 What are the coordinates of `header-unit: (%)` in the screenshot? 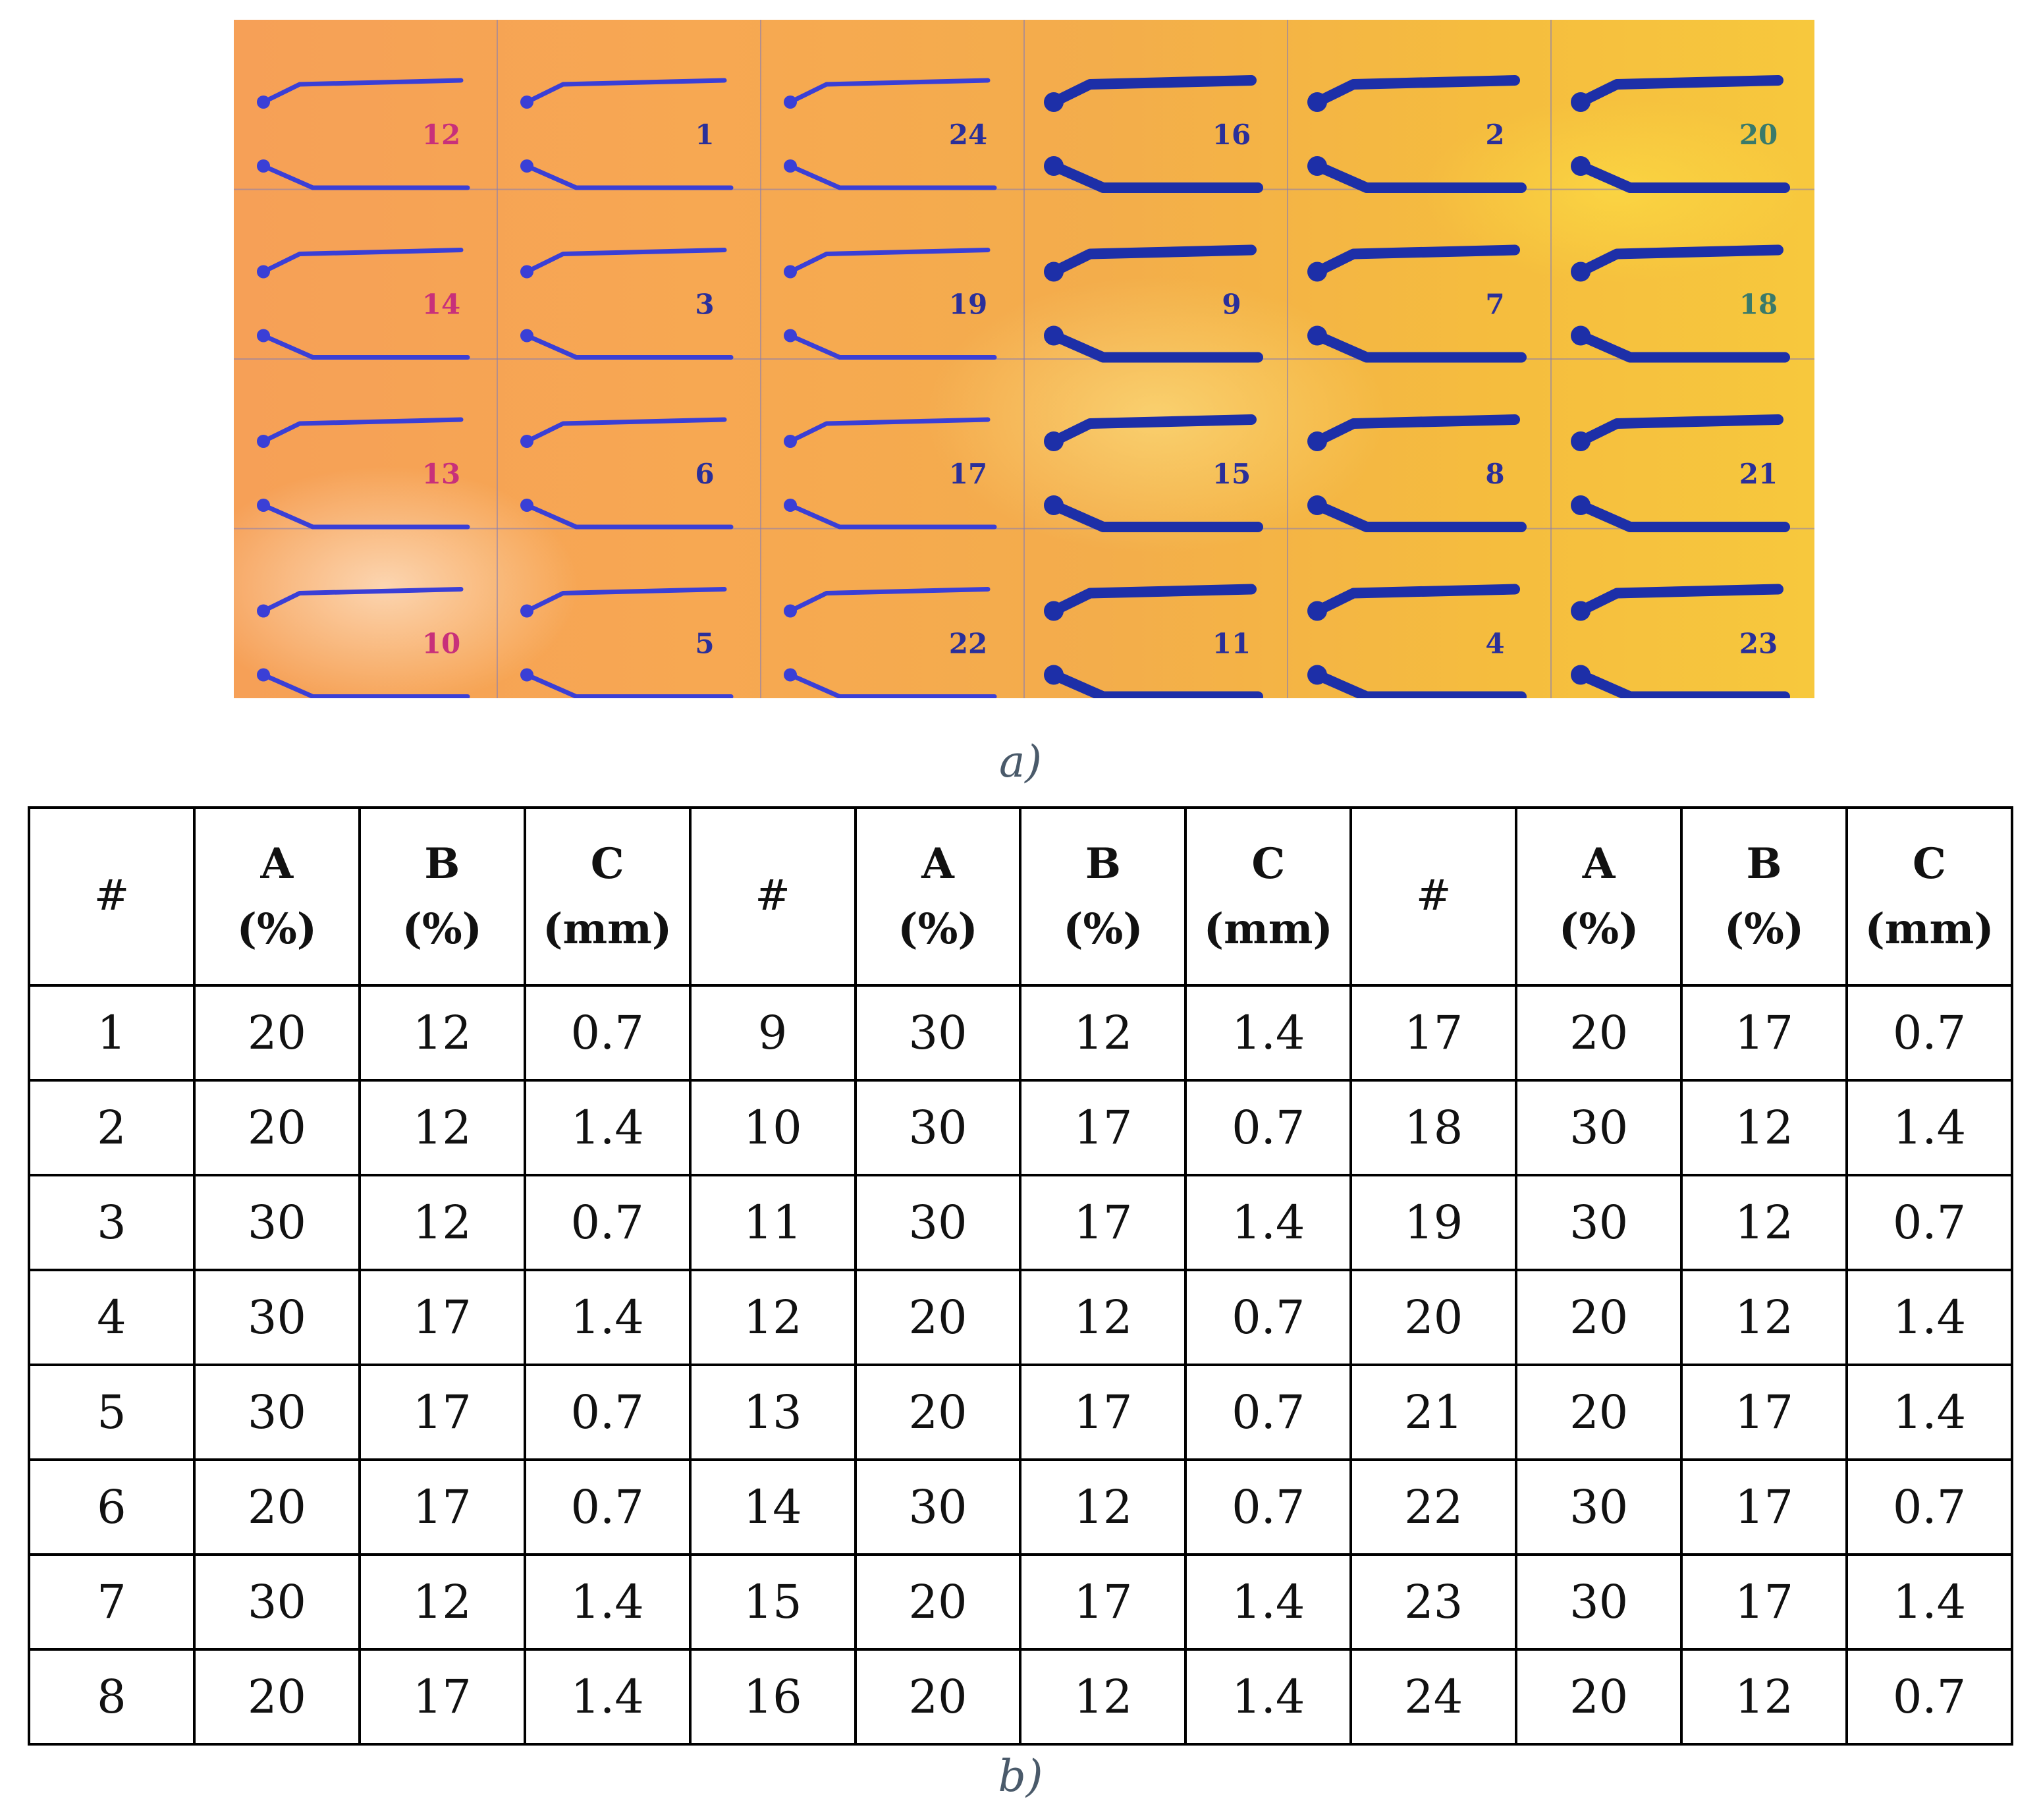 It's located at (1764, 929).